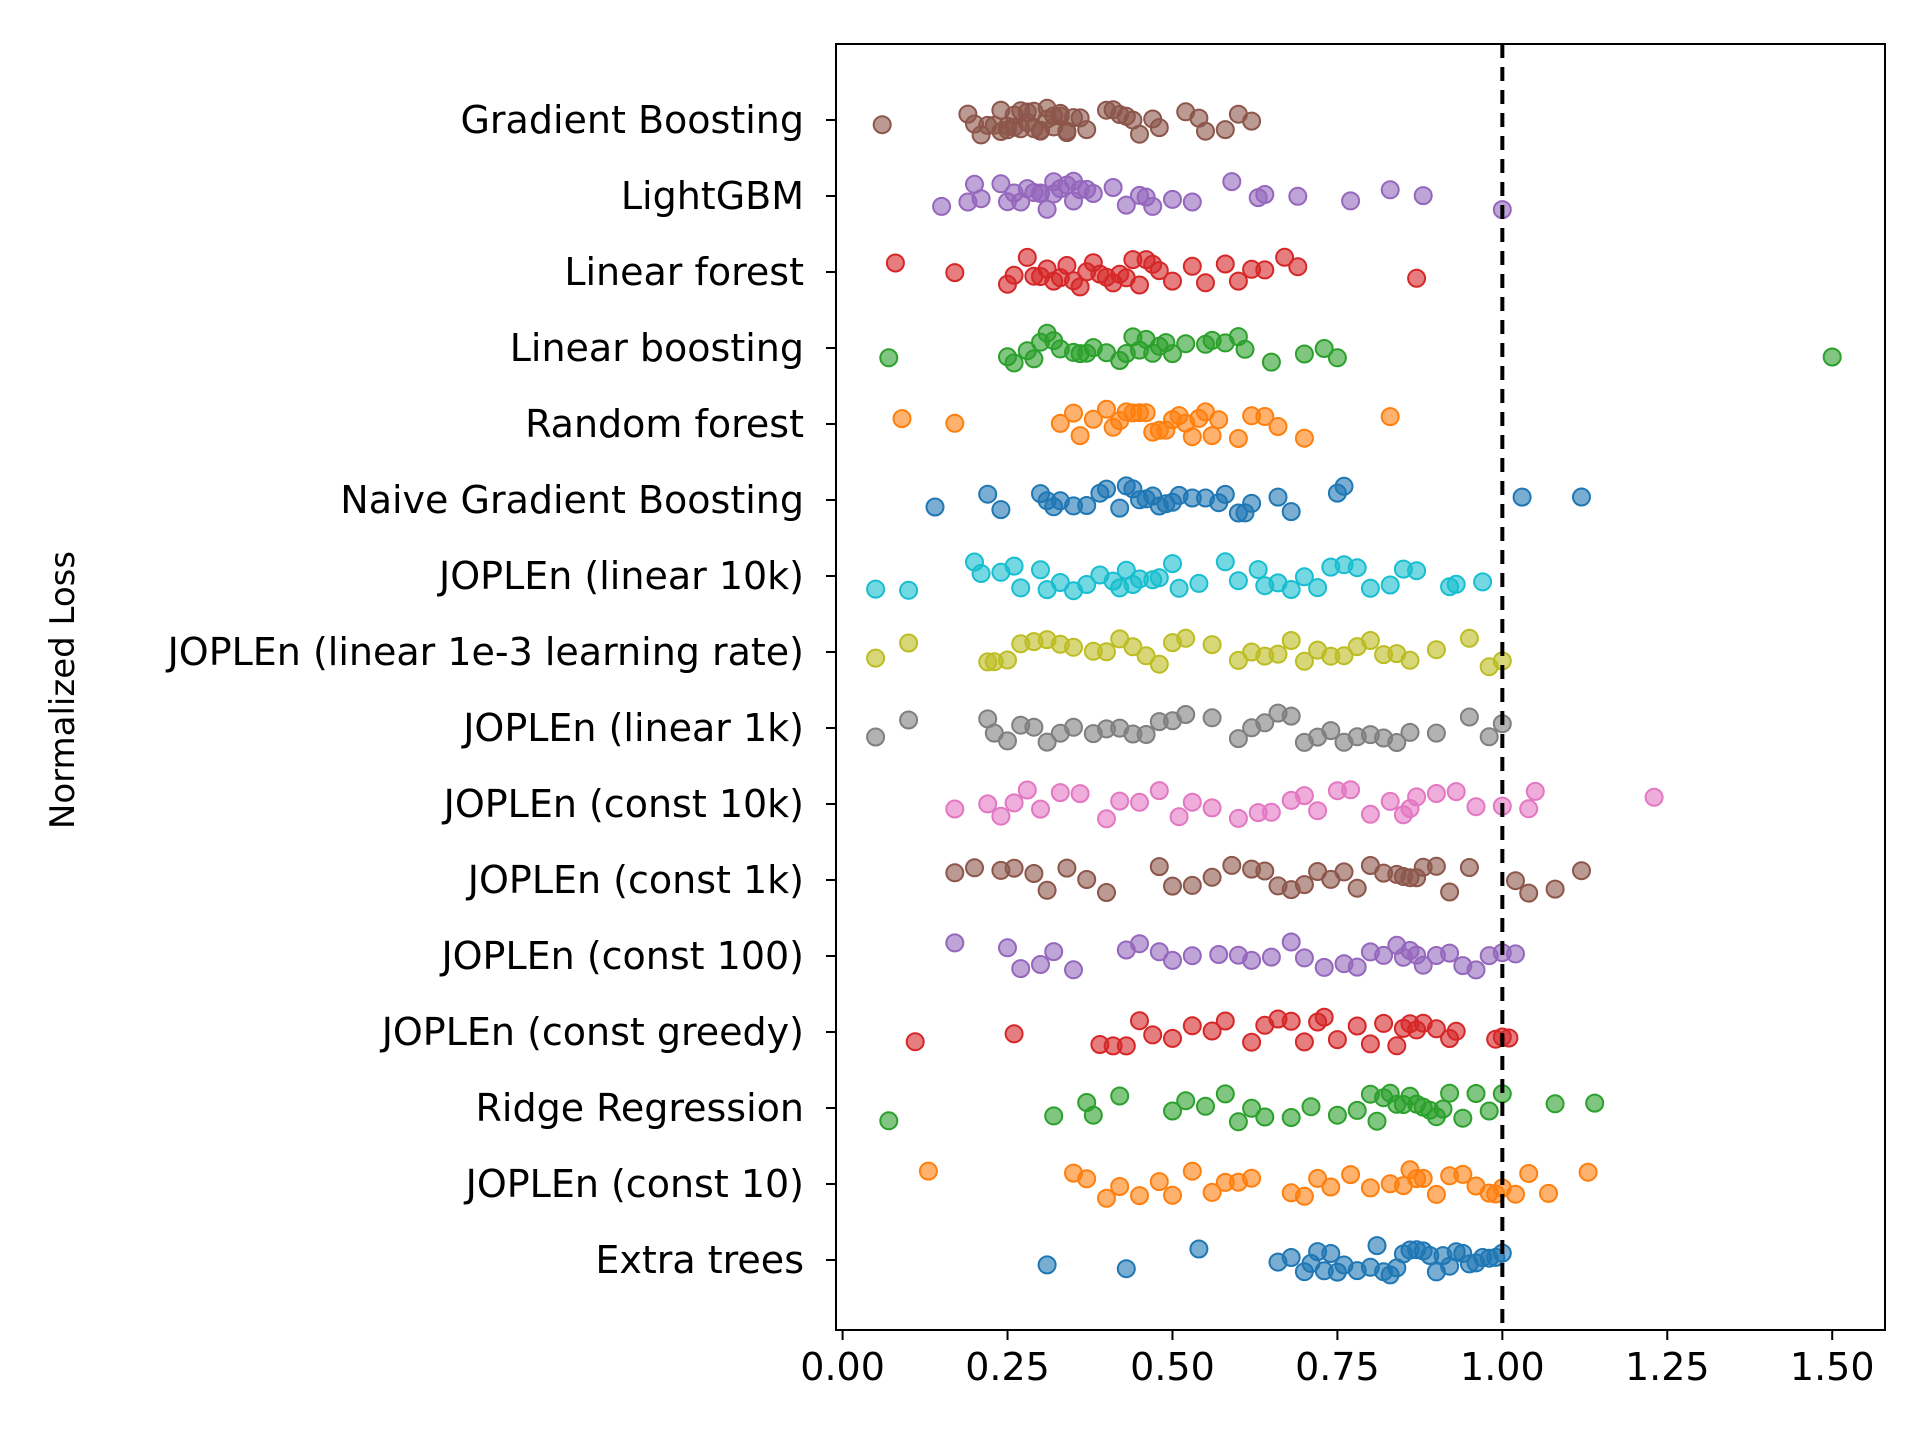 The image size is (1920, 1440). Describe the element at coordinates (1832, 1367) in the screenshot. I see `x-tick-label: 1.50` at that location.